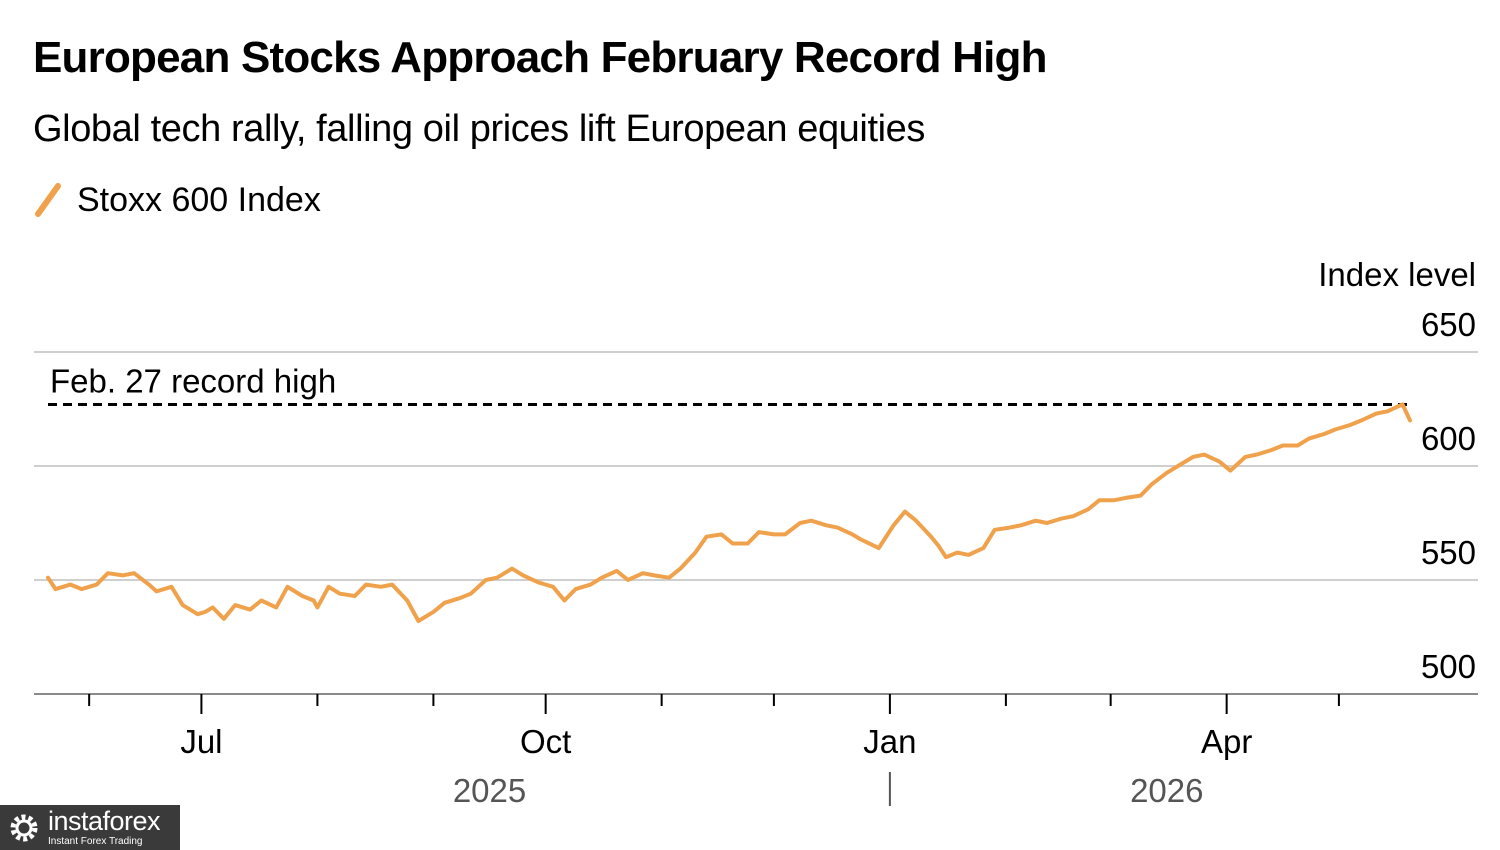 Image resolution: width=1500 pixels, height=850 pixels. Describe the element at coordinates (1448, 438) in the screenshot. I see `y-tick-label-600: 600` at that location.